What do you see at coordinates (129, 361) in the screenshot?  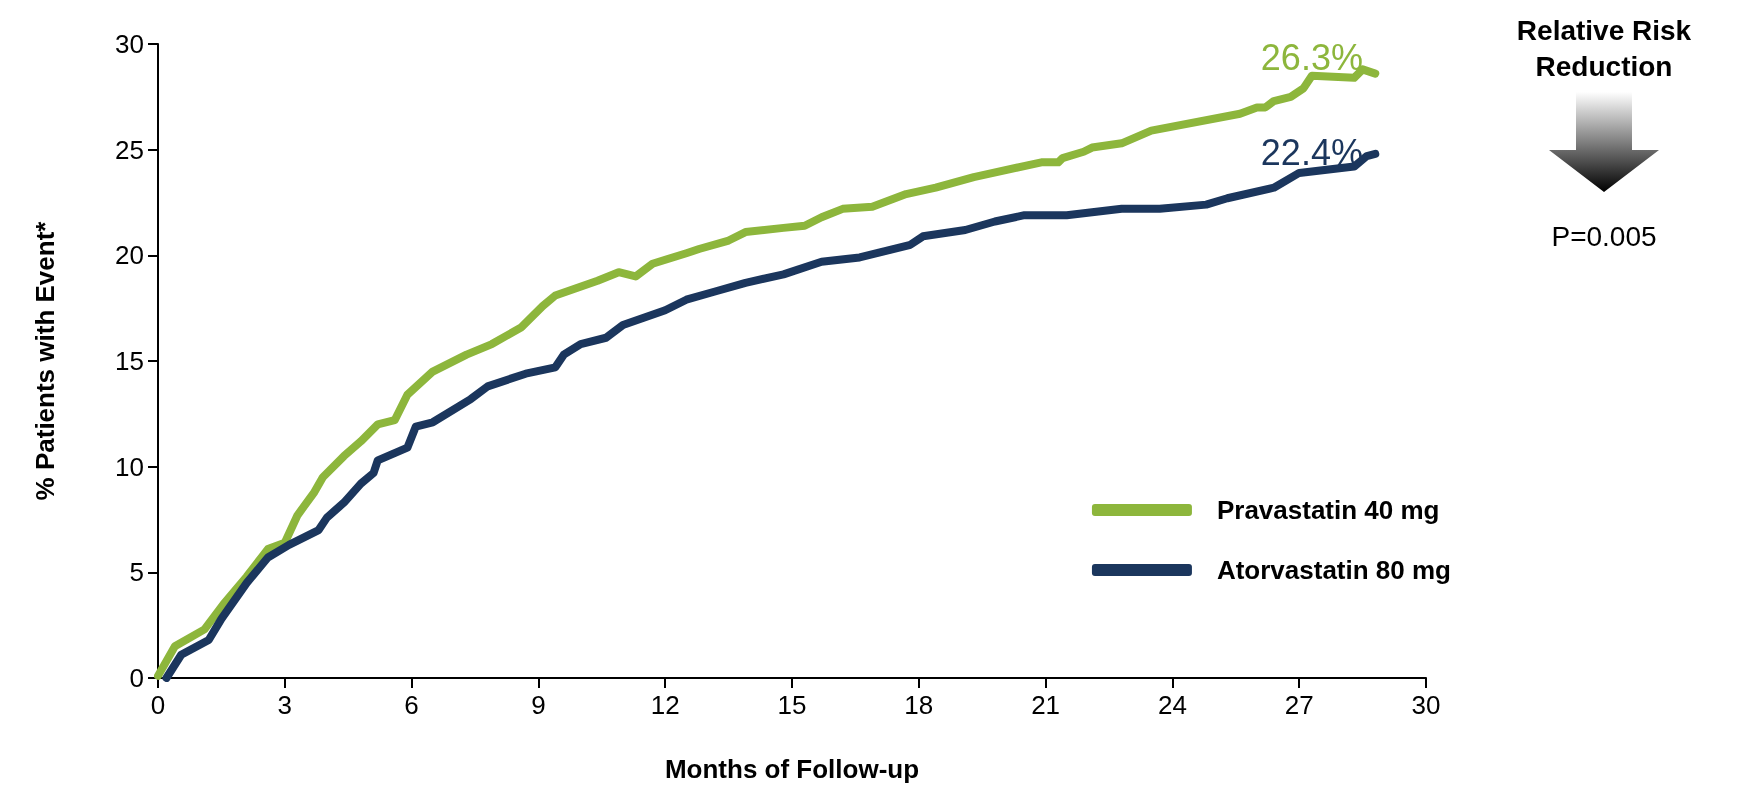 I see `y-tick-label: 15` at bounding box center [129, 361].